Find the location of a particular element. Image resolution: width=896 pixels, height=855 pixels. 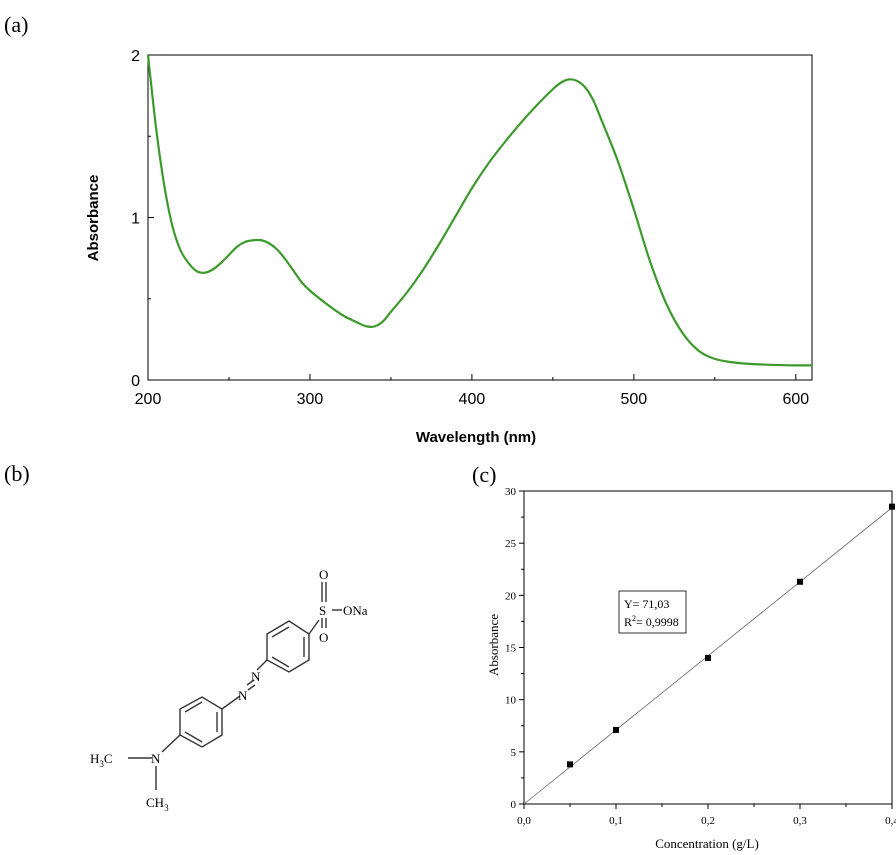

label-azo-n2: N is located at coordinates (256, 676).